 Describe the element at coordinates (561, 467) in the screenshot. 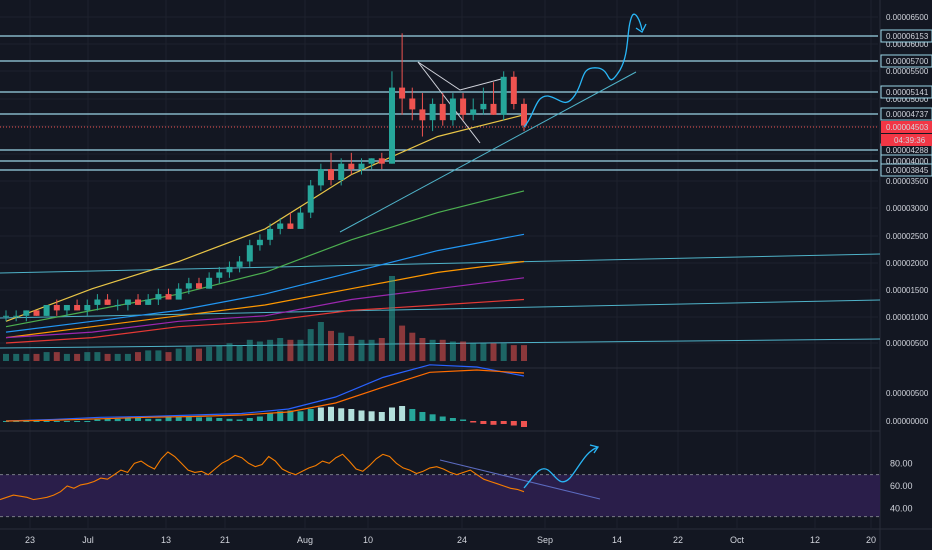

I see `rsi-projection` at that location.